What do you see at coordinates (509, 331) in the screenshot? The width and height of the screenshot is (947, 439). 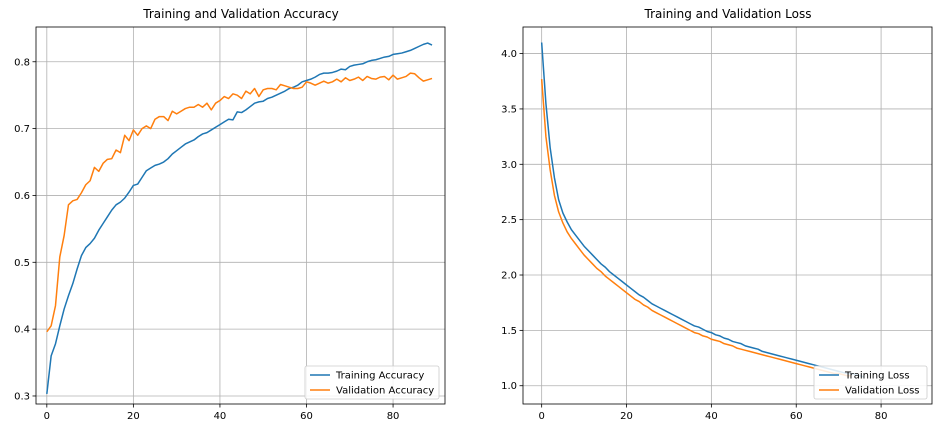 I see `y-tick-label: 1.5` at bounding box center [509, 331].